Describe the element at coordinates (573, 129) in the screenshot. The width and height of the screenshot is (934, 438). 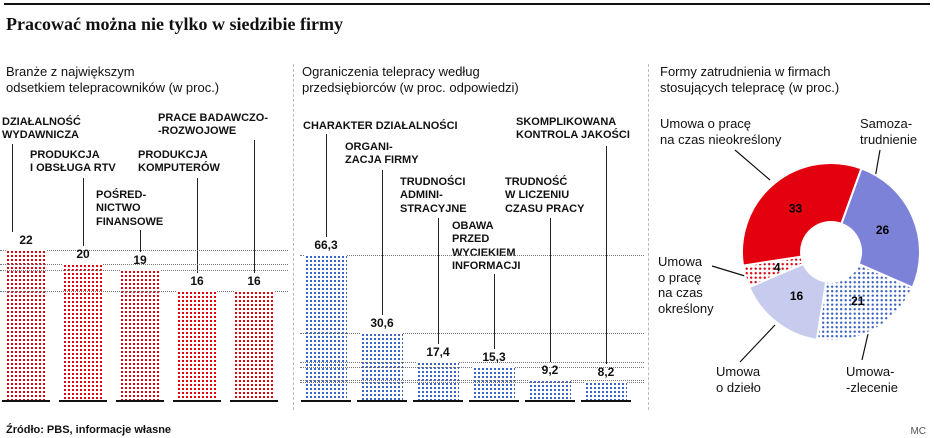
I see `callout-kontrola: SKOMPLIKOWANA KONTROLA JAKOŚCI` at that location.